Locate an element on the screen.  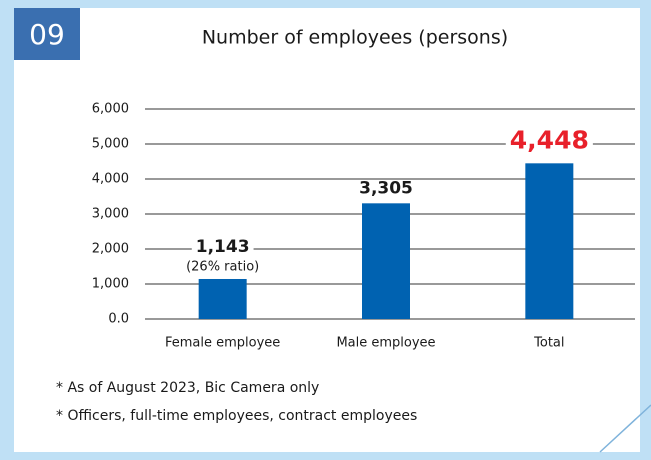
chart-title: Number of employees (persons) is located at coordinates (355, 38).